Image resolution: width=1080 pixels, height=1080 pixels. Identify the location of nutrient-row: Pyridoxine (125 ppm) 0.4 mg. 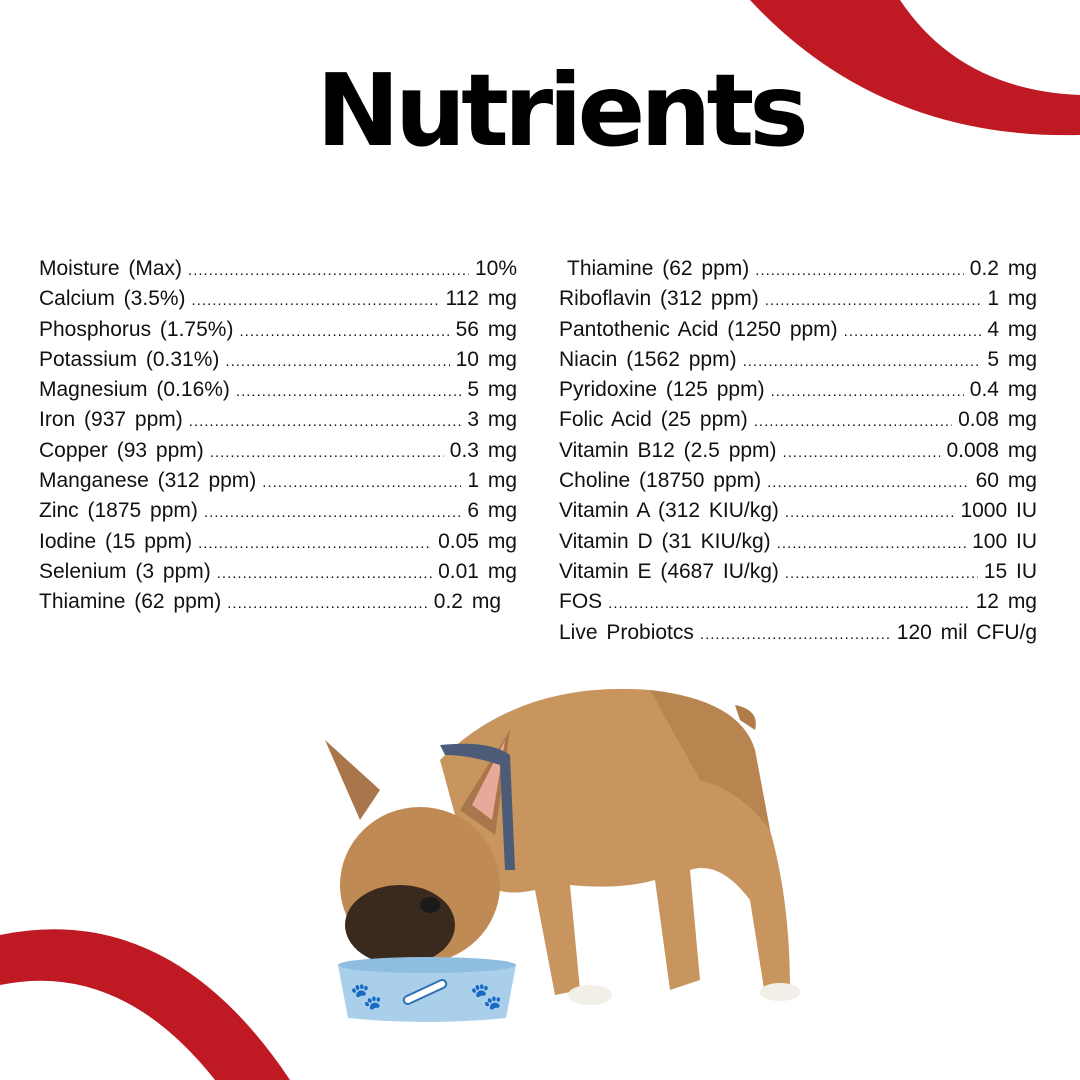
(798, 393).